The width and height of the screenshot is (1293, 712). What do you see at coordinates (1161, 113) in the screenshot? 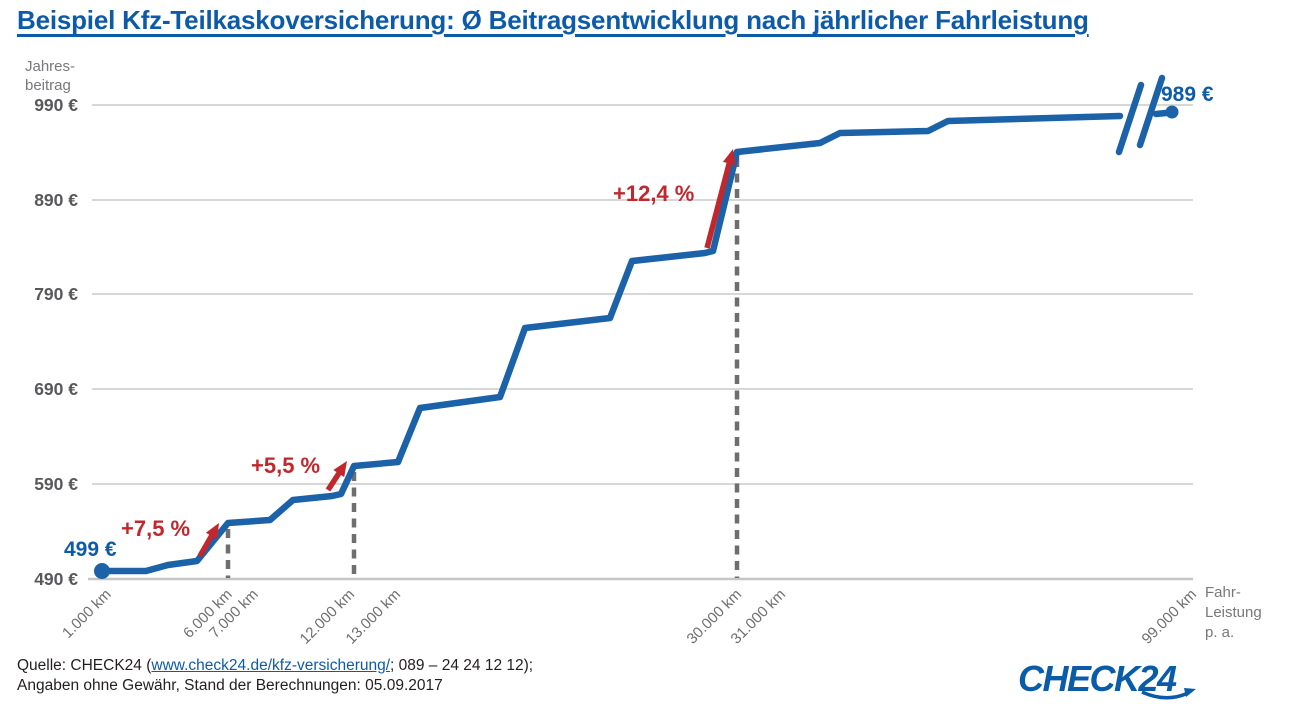
I see `premium-line-after-break` at bounding box center [1161, 113].